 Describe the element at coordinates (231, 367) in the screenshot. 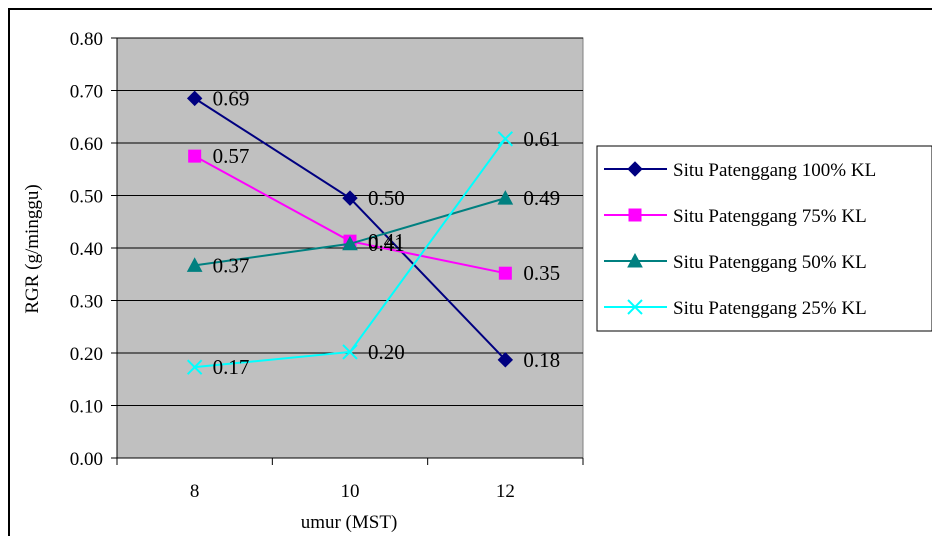

I see `data-label: 0.17` at that location.